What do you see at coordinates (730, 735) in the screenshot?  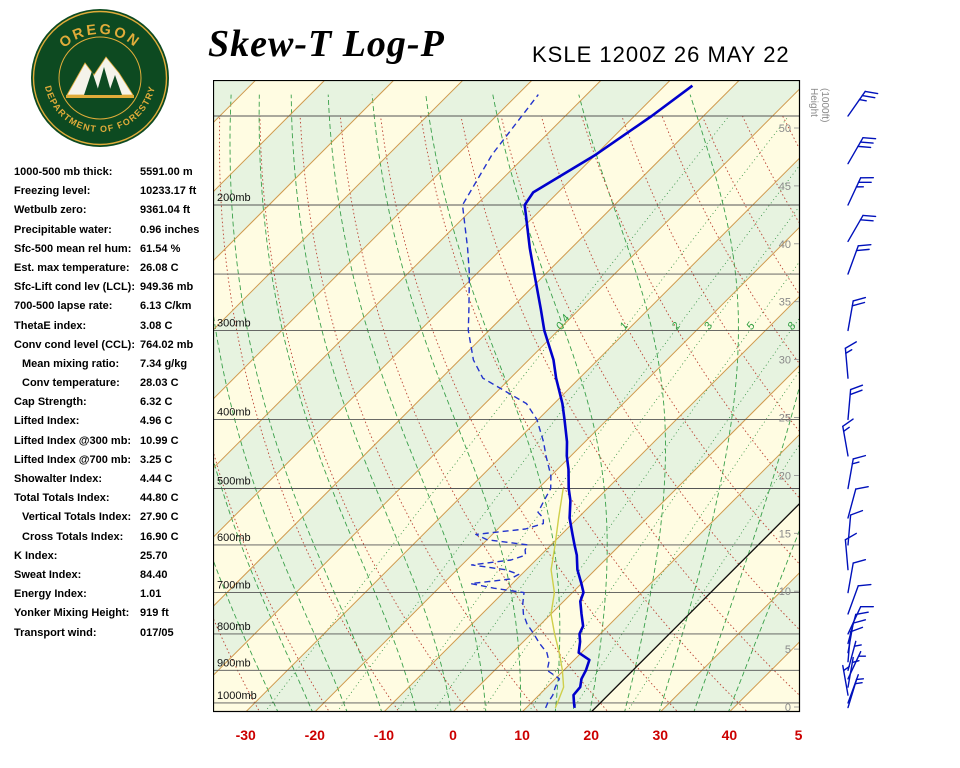 I see `temp-tick-label: 40` at bounding box center [730, 735].